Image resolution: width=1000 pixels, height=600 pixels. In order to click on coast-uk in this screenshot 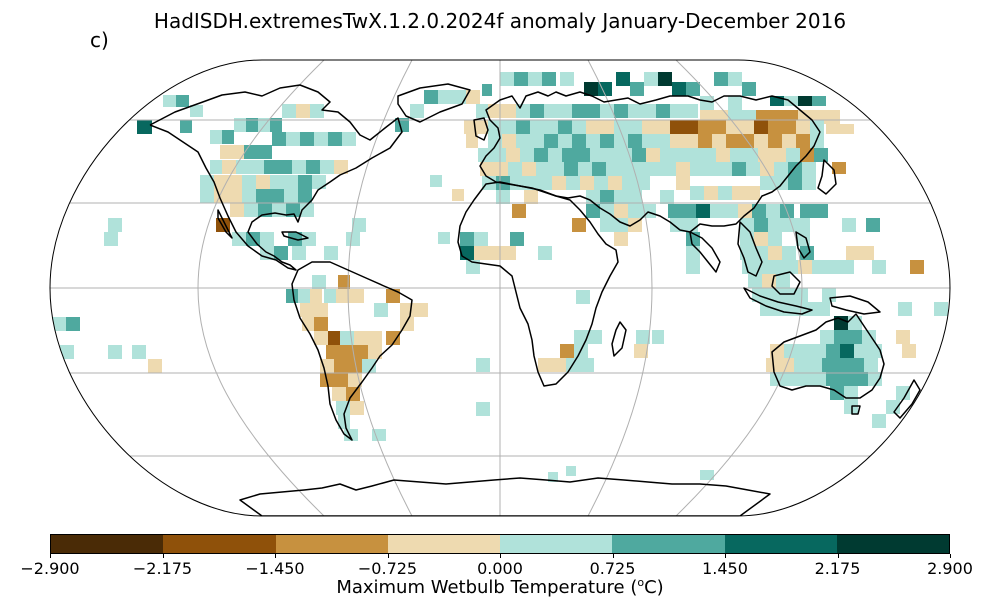, I will do `click(481, 129)`.